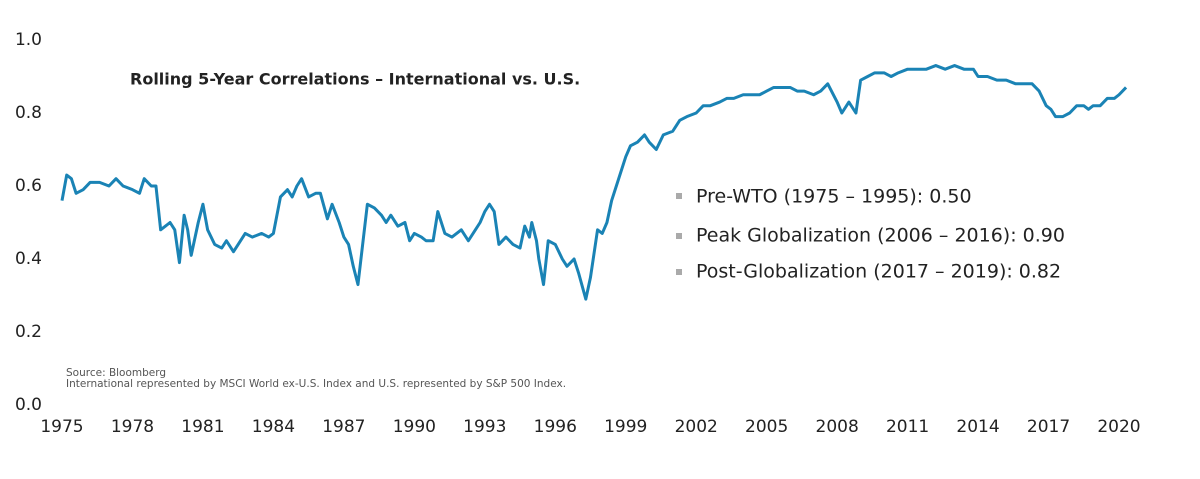  What do you see at coordinates (484, 427) in the screenshot?
I see `x-tick-label: 1993` at bounding box center [484, 427].